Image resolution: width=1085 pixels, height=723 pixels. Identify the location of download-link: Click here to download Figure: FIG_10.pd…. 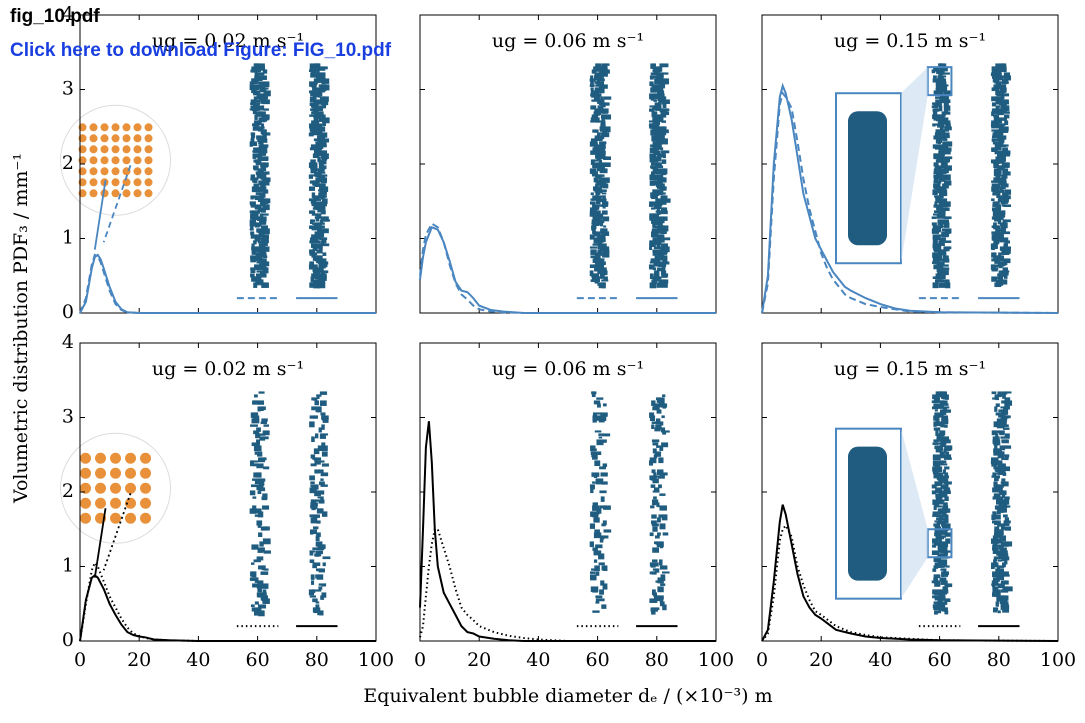
(201, 50).